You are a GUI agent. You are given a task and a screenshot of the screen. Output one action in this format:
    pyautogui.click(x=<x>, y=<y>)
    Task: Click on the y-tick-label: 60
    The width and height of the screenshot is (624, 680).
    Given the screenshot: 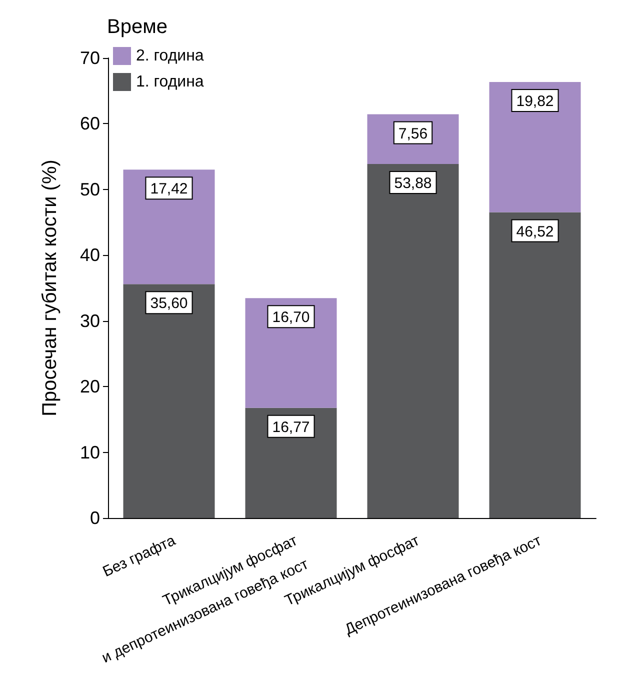 What is the action you would take?
    pyautogui.click(x=90, y=124)
    